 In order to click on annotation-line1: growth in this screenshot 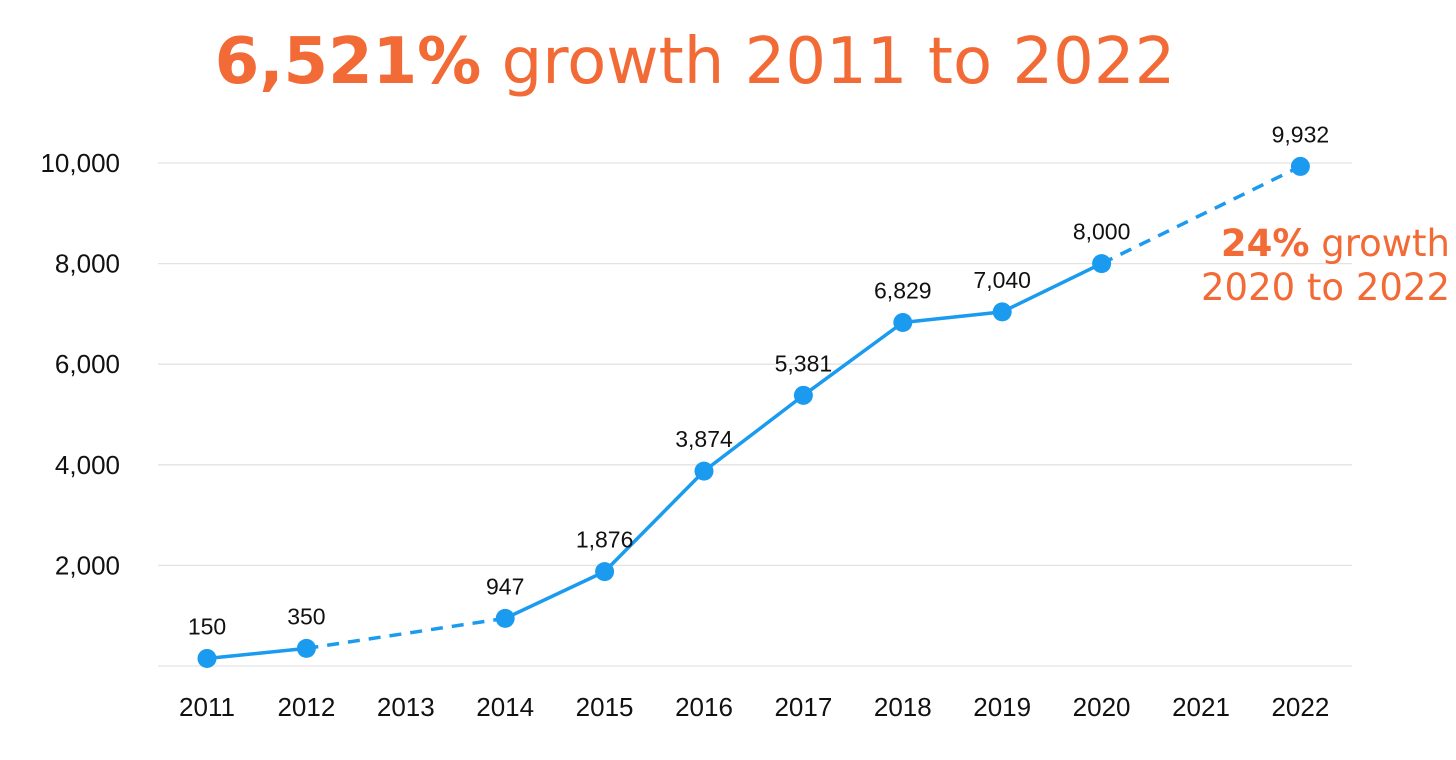, I will do `click(1379, 243)`.